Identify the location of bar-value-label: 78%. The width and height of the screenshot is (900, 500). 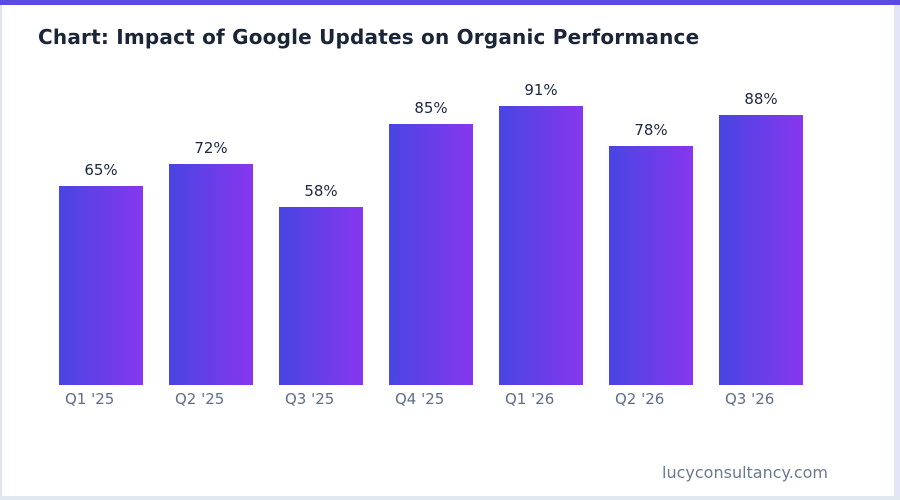
(651, 130).